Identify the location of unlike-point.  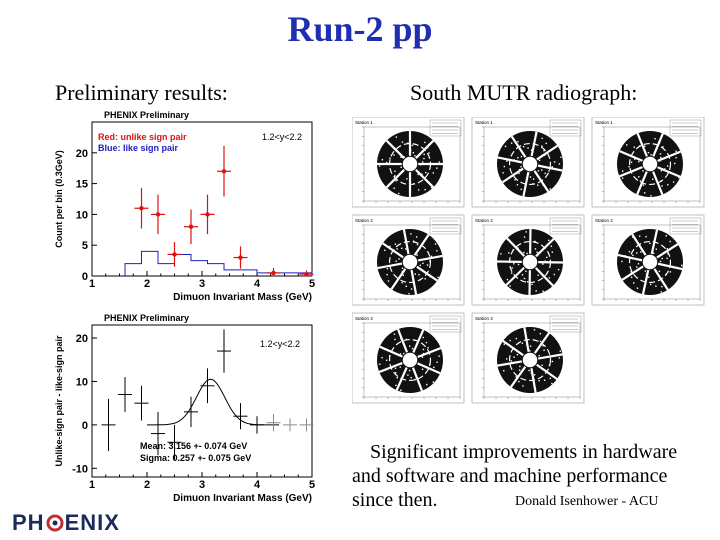
(240, 257).